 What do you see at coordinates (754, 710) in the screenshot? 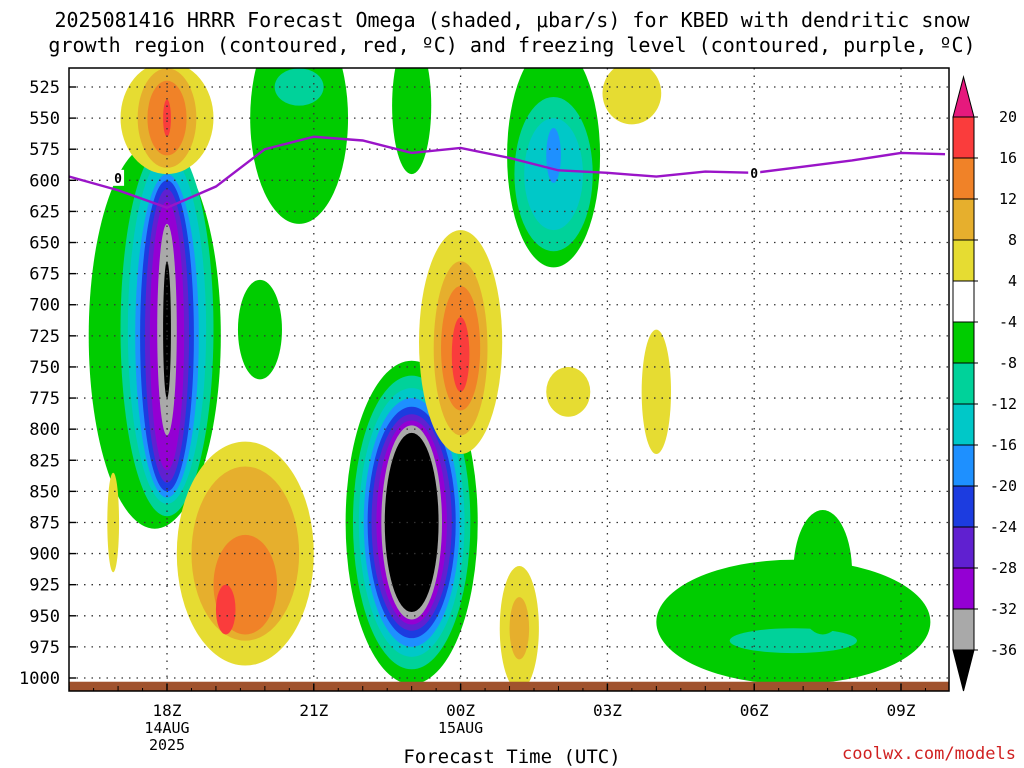
I see `x-tick-label: 06Z` at bounding box center [754, 710].